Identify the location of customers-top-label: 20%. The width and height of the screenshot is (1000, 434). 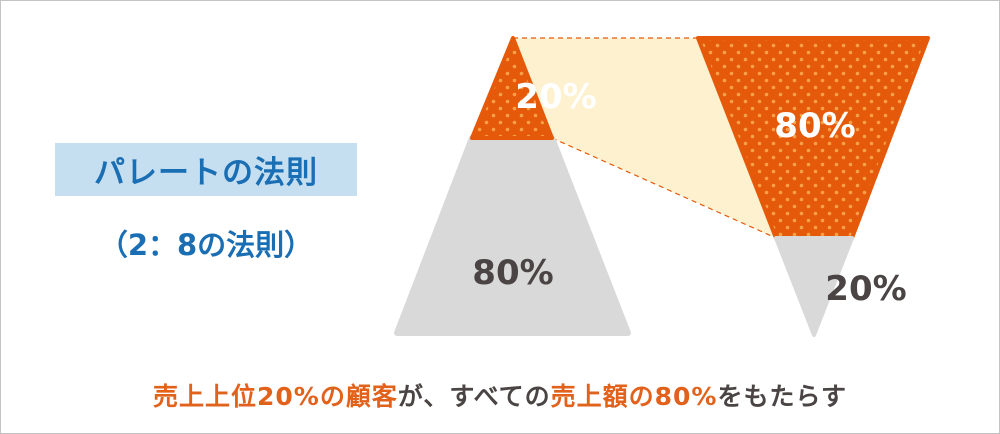
(555, 97).